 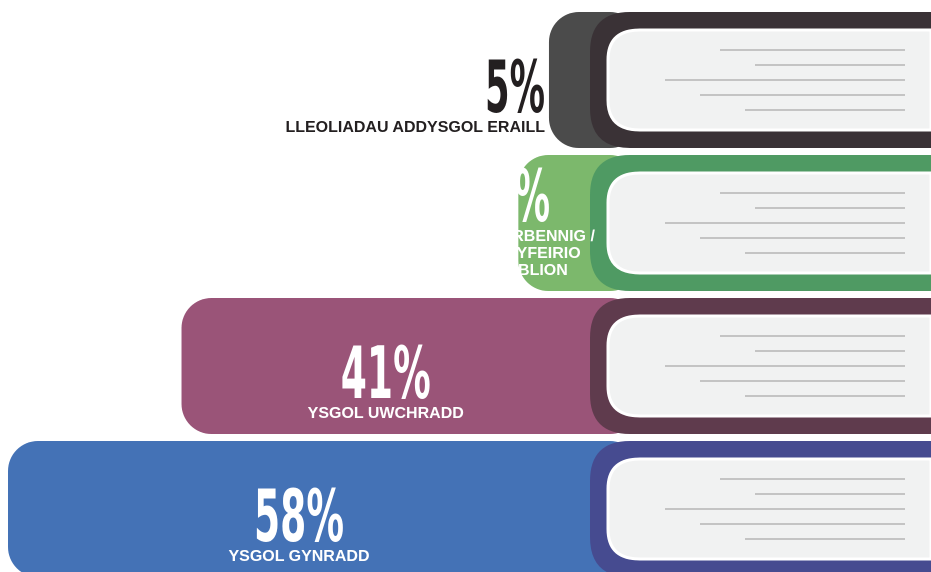 I want to click on value-label: 58%, so click(x=299, y=516).